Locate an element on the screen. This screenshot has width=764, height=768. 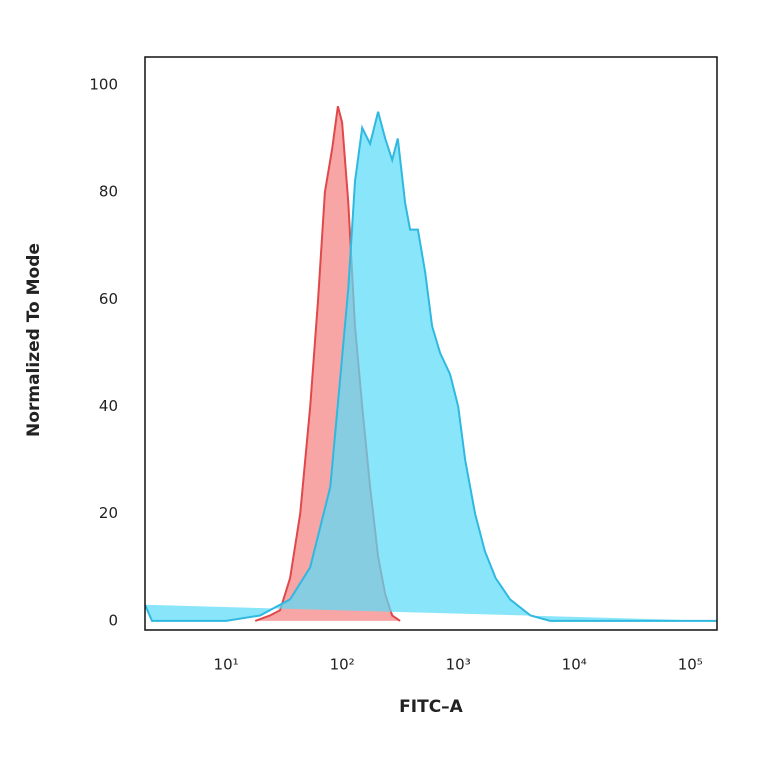
y-tick-label: 60 is located at coordinates (108, 299).